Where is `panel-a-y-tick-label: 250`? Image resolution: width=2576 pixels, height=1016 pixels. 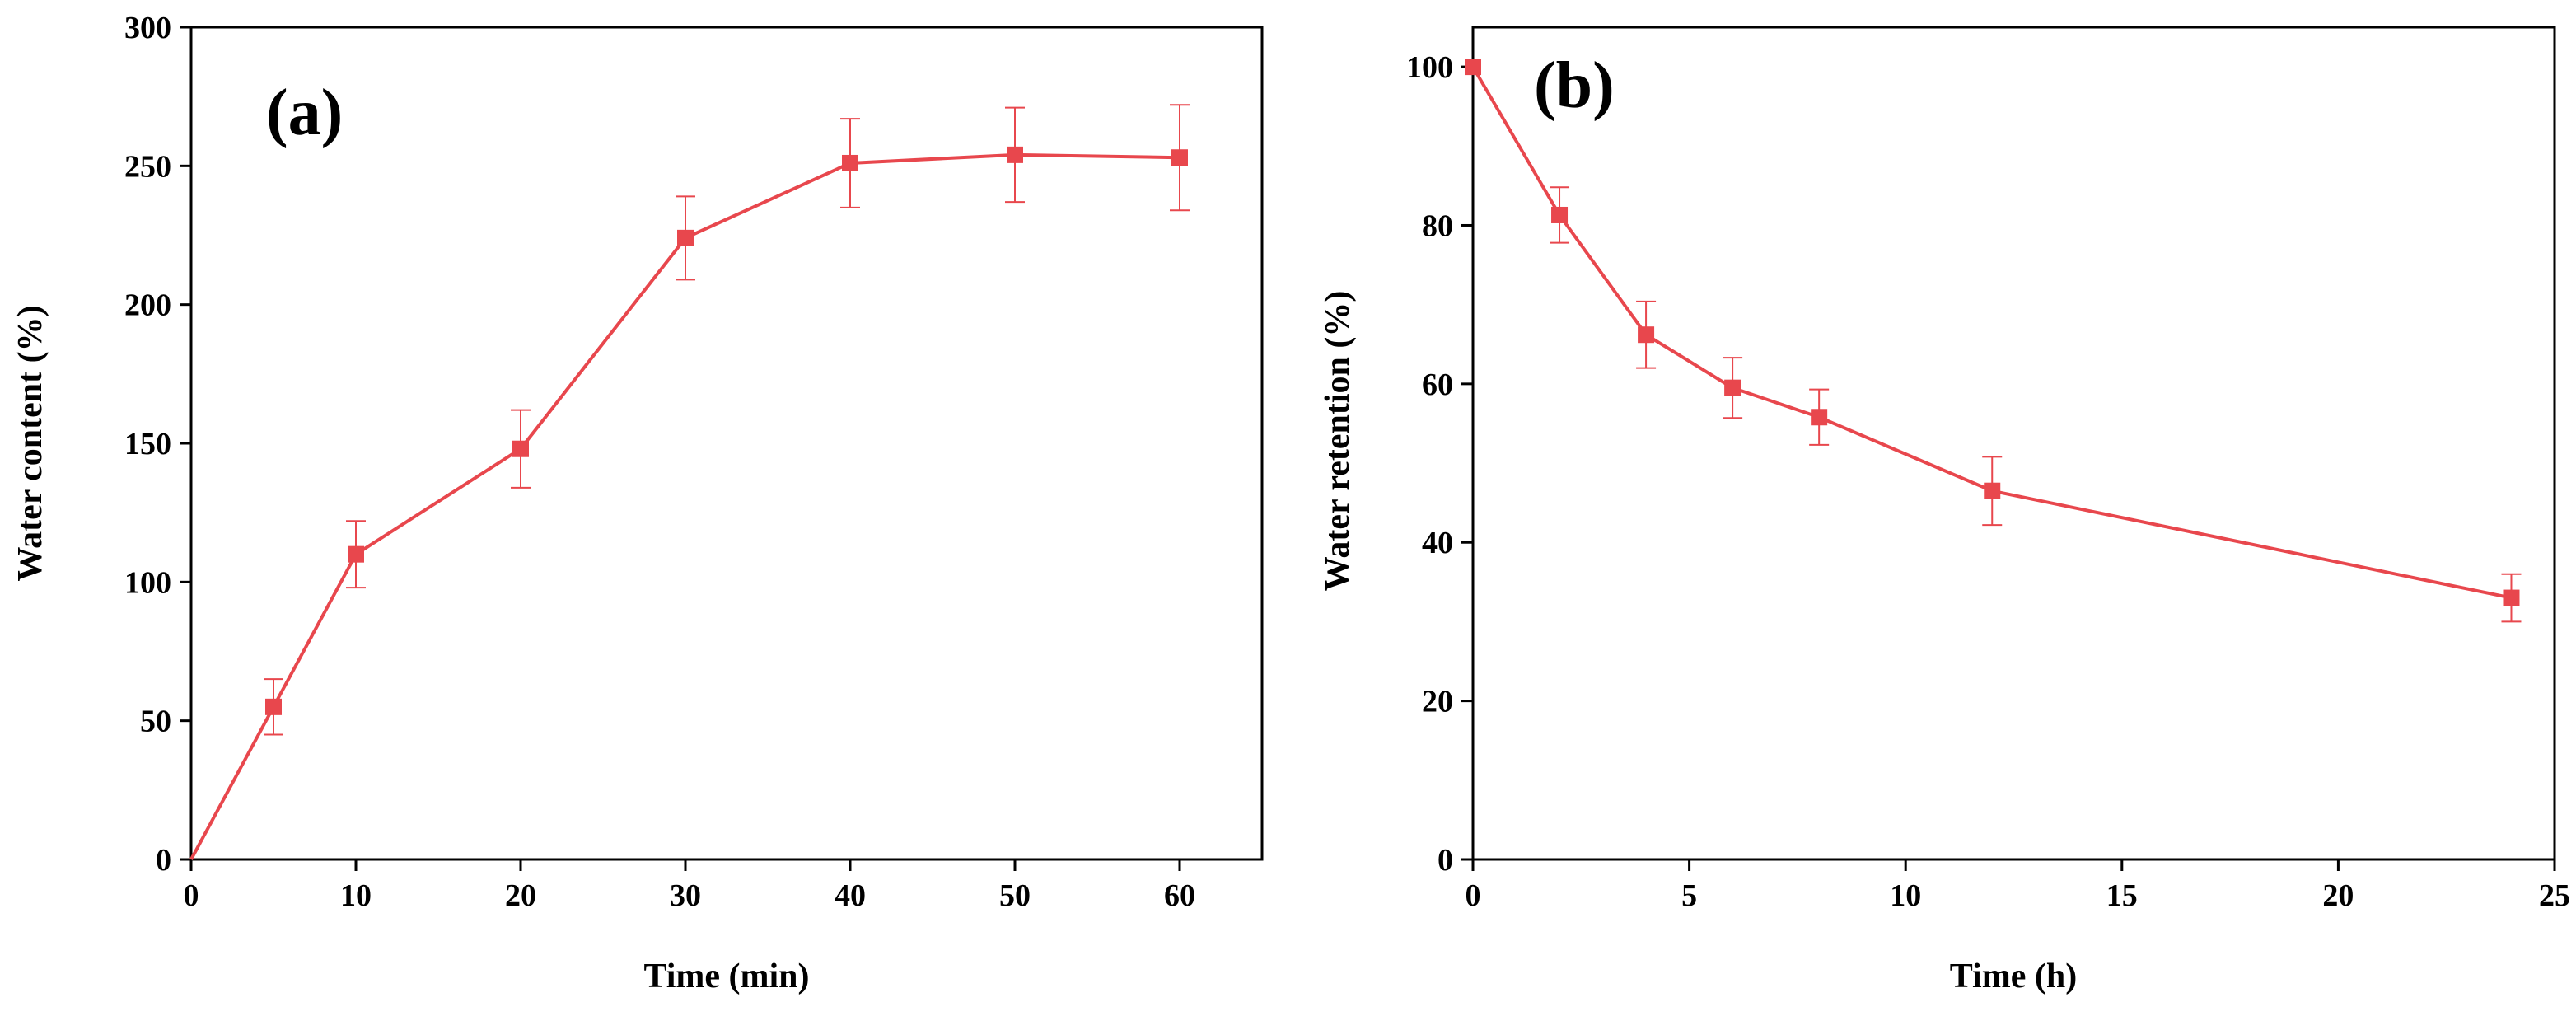 panel-a-y-tick-label: 250 is located at coordinates (147, 166).